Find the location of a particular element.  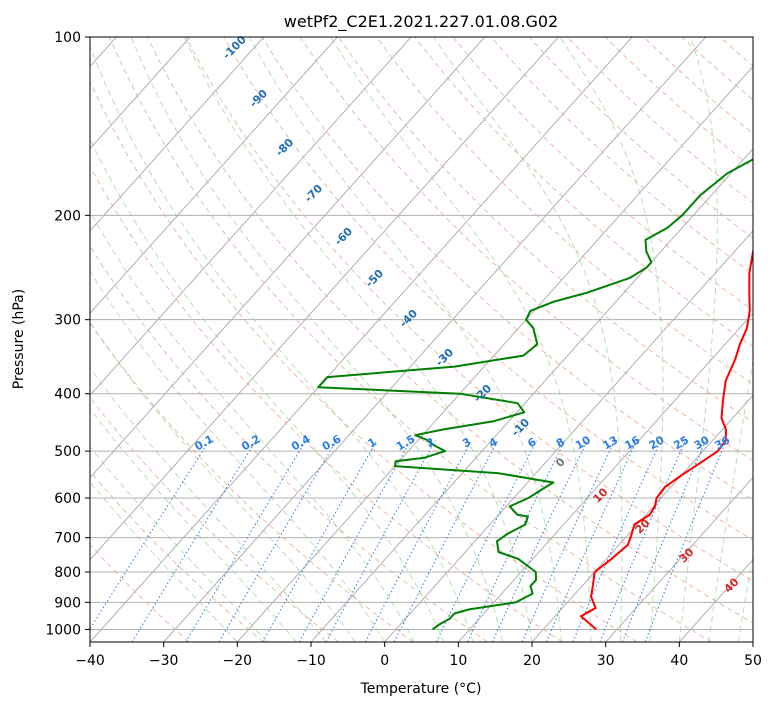

chart-title: wetPf2_C2E1.2021.227.01.08.G02 is located at coordinates (421, 22).